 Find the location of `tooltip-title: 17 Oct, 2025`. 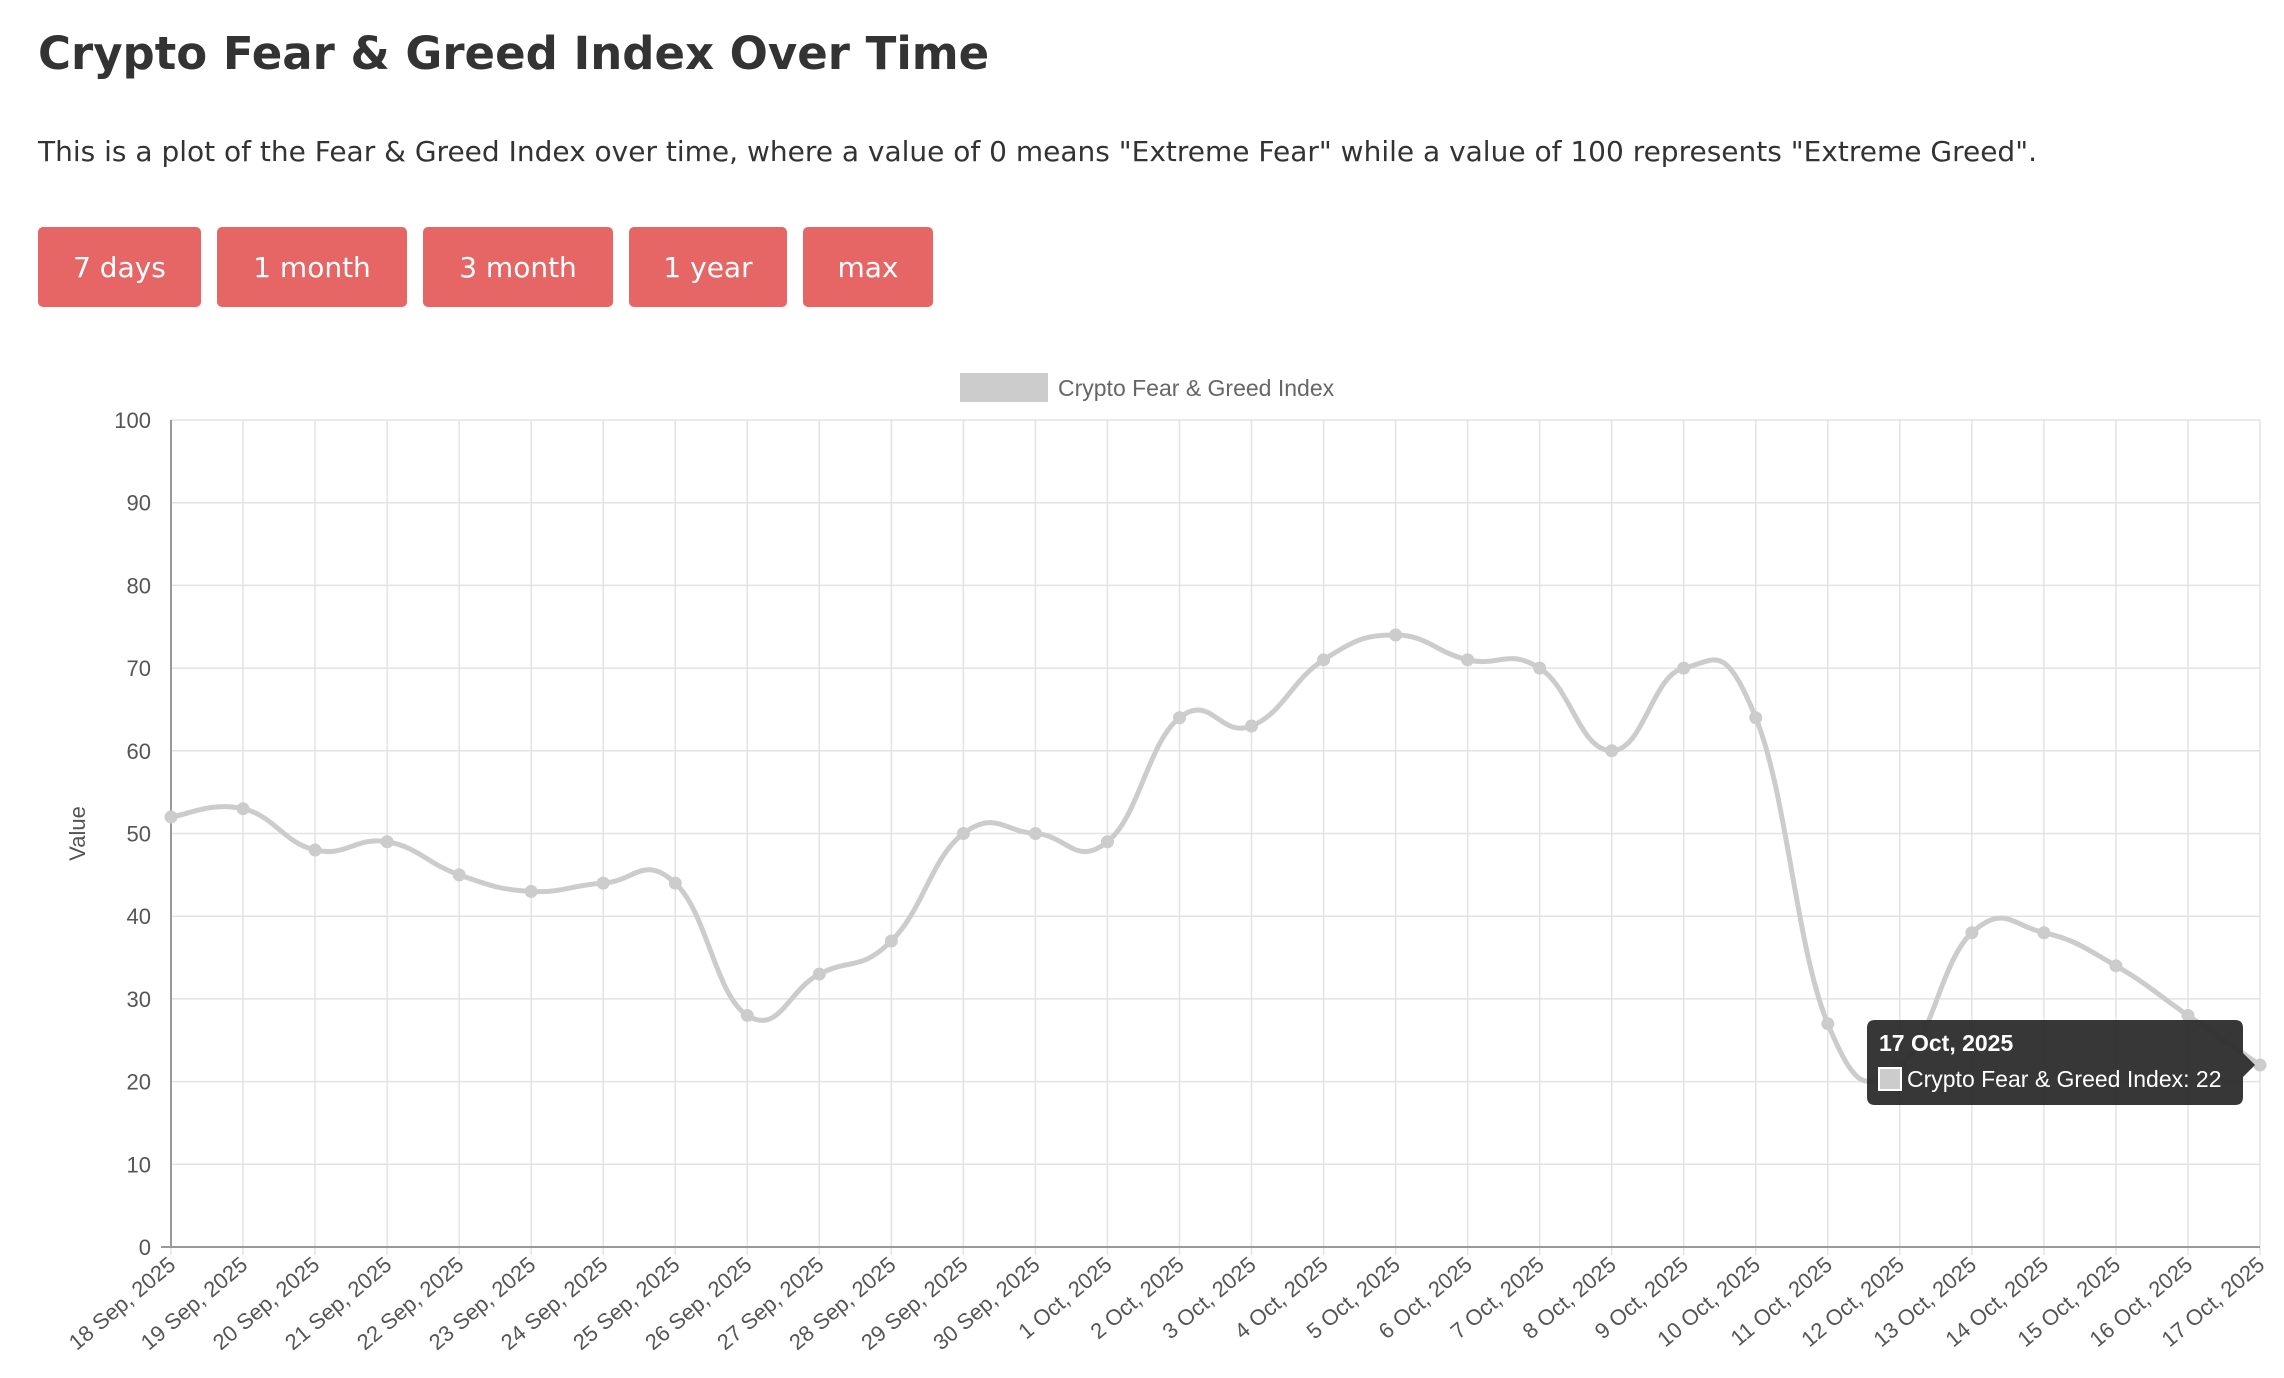

tooltip-title: 17 Oct, 2025 is located at coordinates (1946, 1043).